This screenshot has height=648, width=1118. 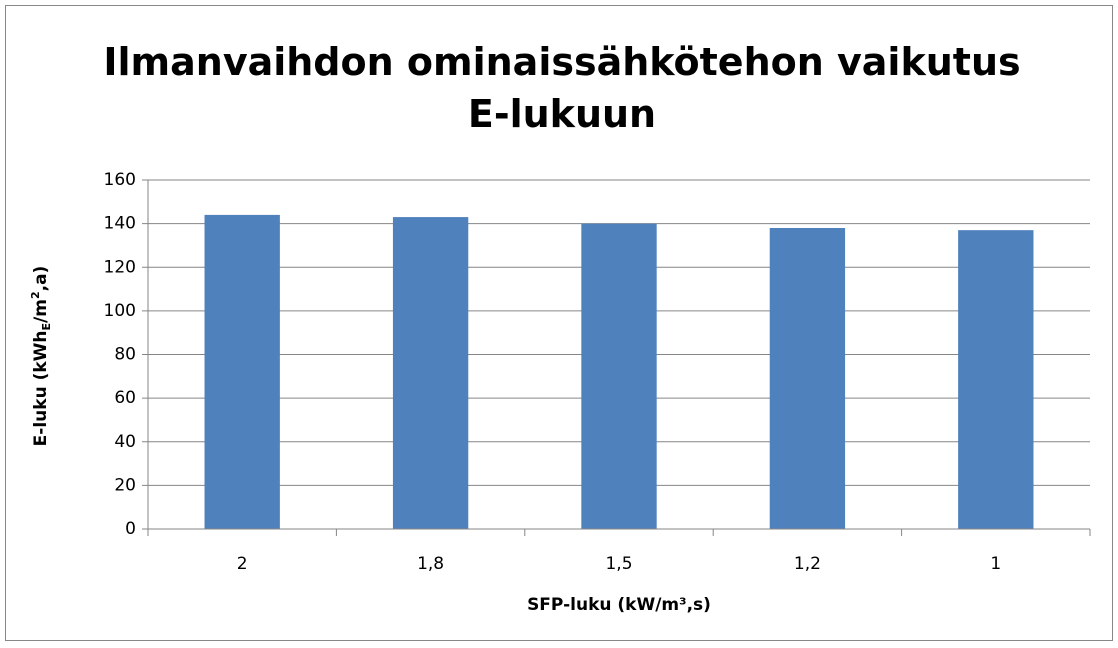 I want to click on chart-title: Ilmanvaihdon ominaissähkötehon vaikutus, so click(x=561, y=62).